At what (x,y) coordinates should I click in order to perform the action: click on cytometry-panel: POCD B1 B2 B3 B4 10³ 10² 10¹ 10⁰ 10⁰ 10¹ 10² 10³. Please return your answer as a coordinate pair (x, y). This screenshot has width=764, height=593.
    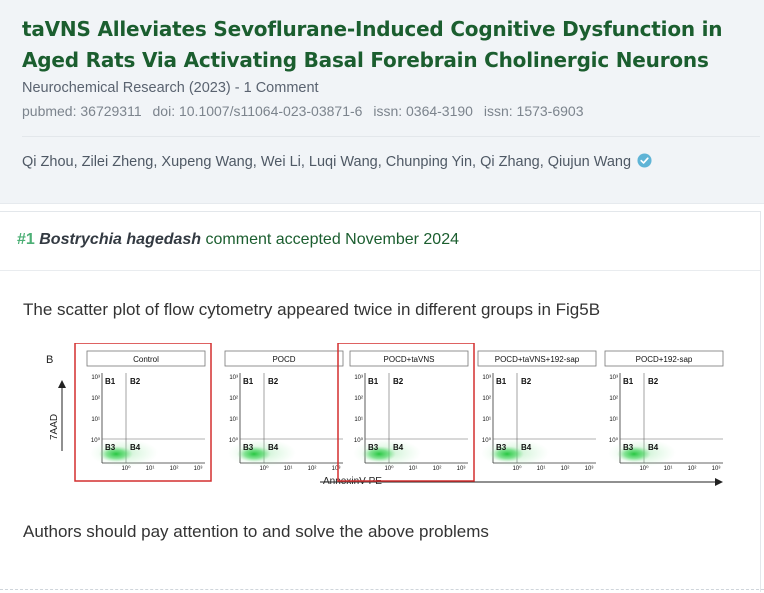
    Looking at the image, I should click on (284, 411).